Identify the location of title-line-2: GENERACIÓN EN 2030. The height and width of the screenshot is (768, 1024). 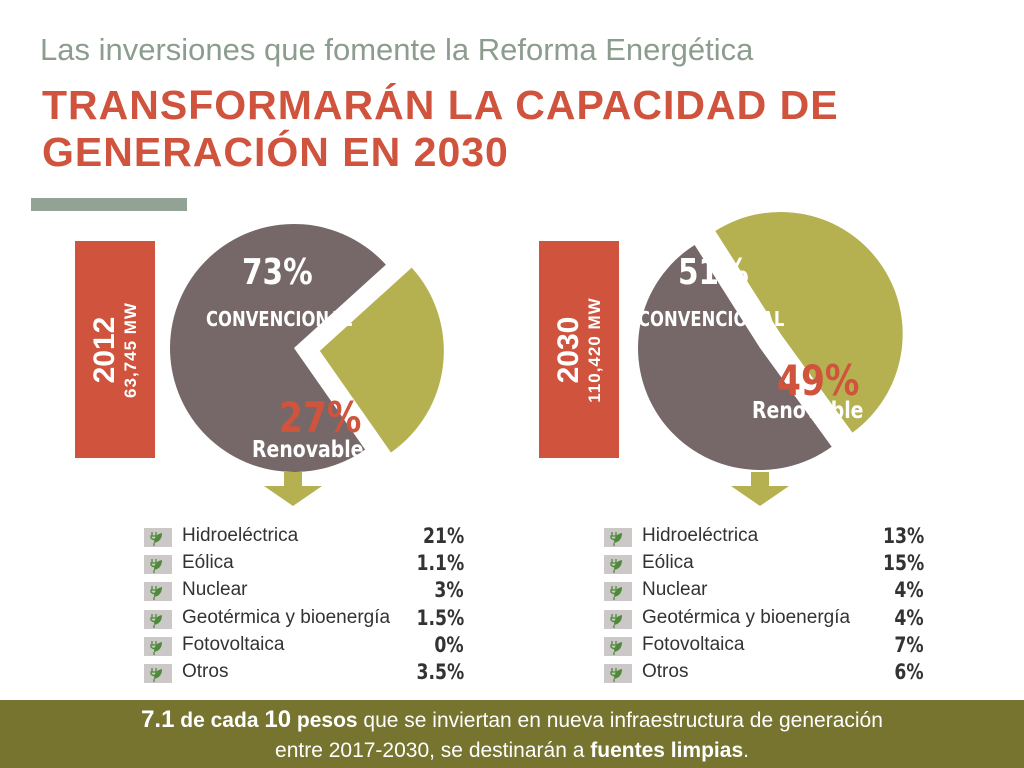
(275, 152).